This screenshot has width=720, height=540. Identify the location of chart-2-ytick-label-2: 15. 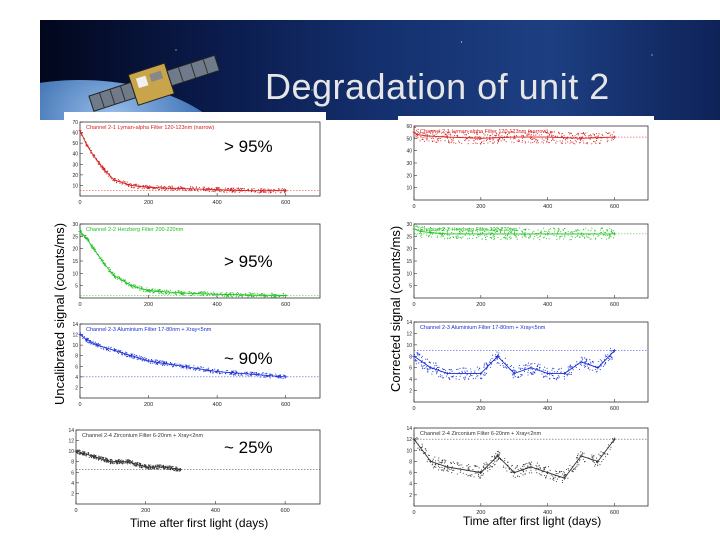
(75, 262).